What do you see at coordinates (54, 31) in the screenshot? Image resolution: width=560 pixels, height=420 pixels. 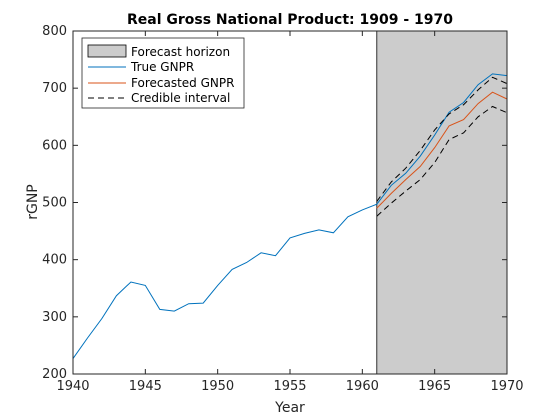 I see `y-tick-label: 800` at bounding box center [54, 31].